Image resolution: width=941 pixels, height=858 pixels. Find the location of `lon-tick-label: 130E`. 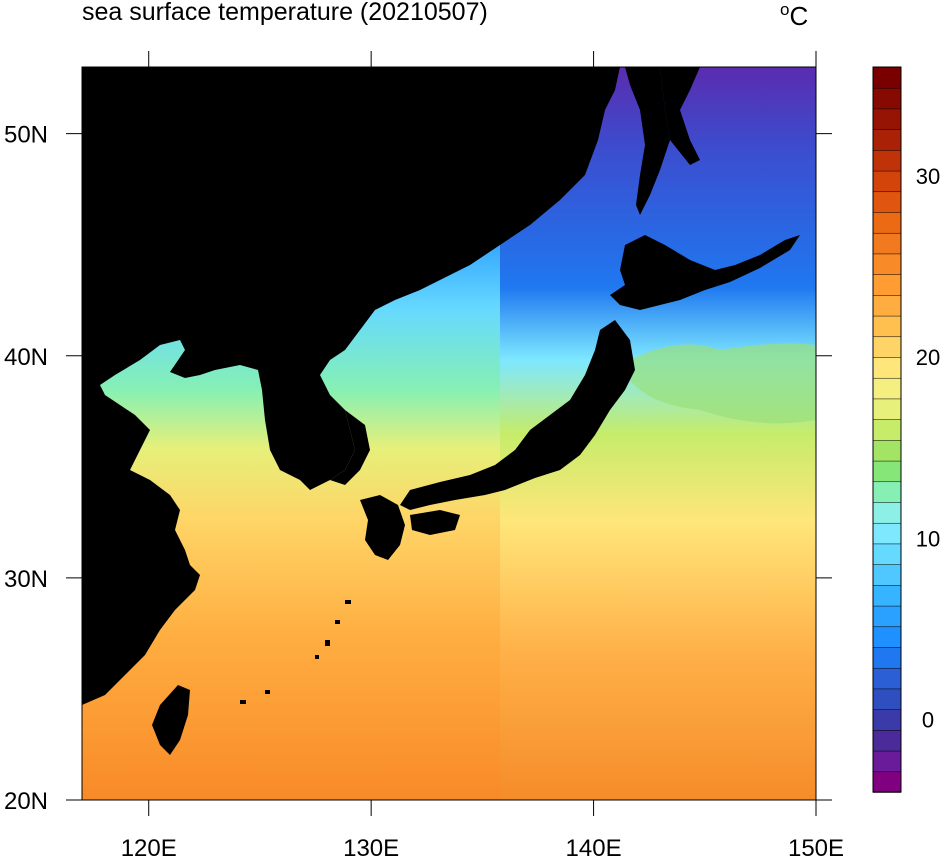

lon-tick-label: 130E is located at coordinates (371, 846).